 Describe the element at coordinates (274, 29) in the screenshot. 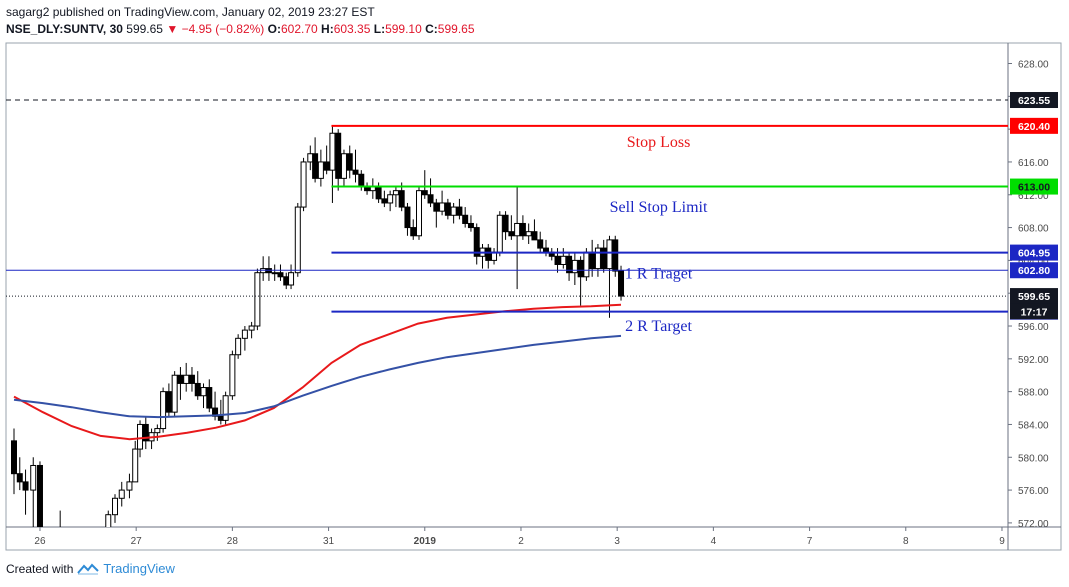

I see `open-label: O:` at that location.